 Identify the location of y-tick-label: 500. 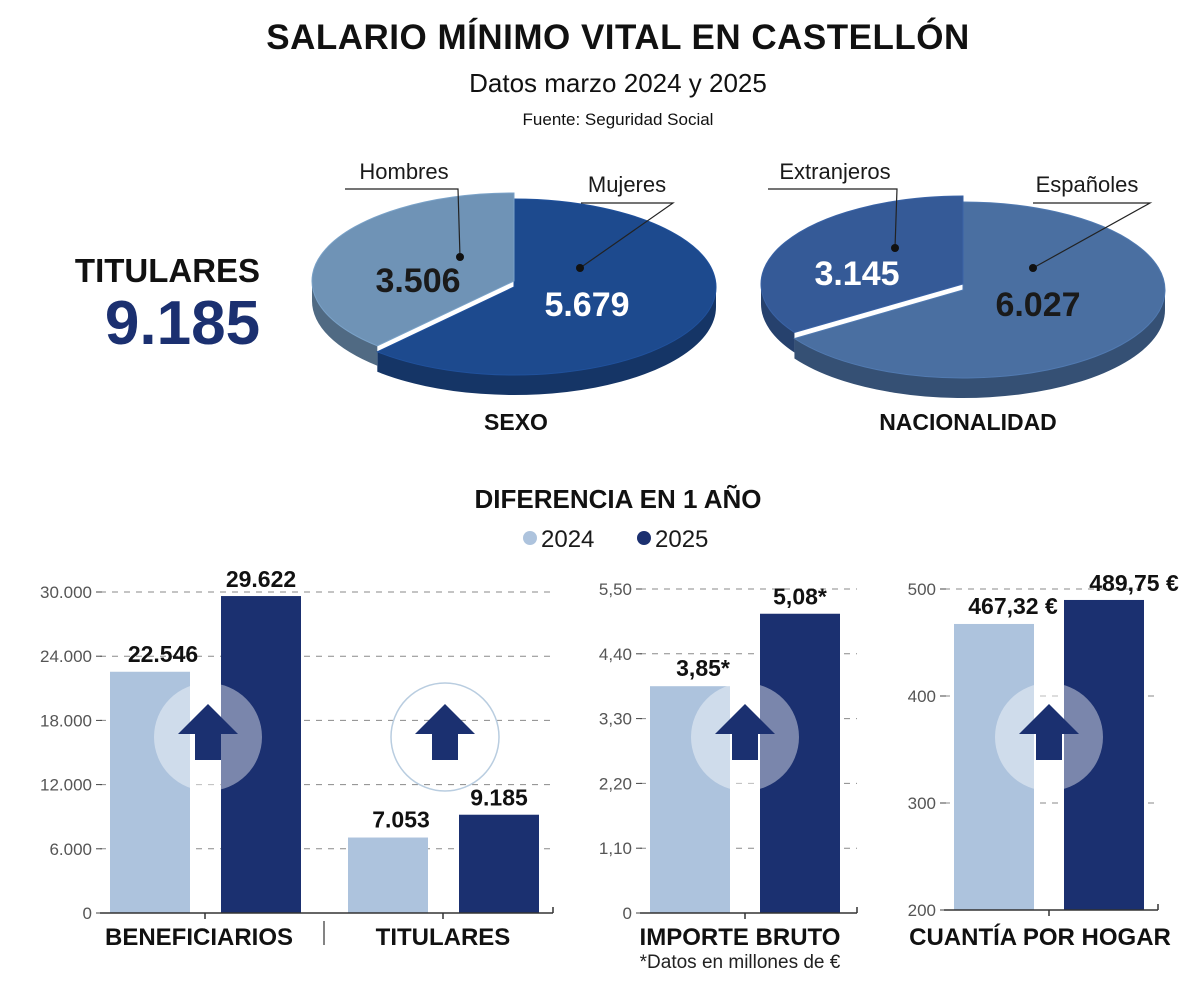
(922, 589).